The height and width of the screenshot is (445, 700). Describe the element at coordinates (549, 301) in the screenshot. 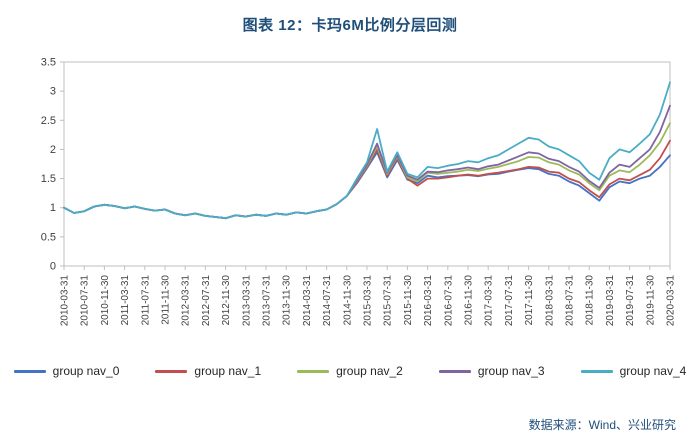

I see `x-tick-label: 2018-03-31` at that location.